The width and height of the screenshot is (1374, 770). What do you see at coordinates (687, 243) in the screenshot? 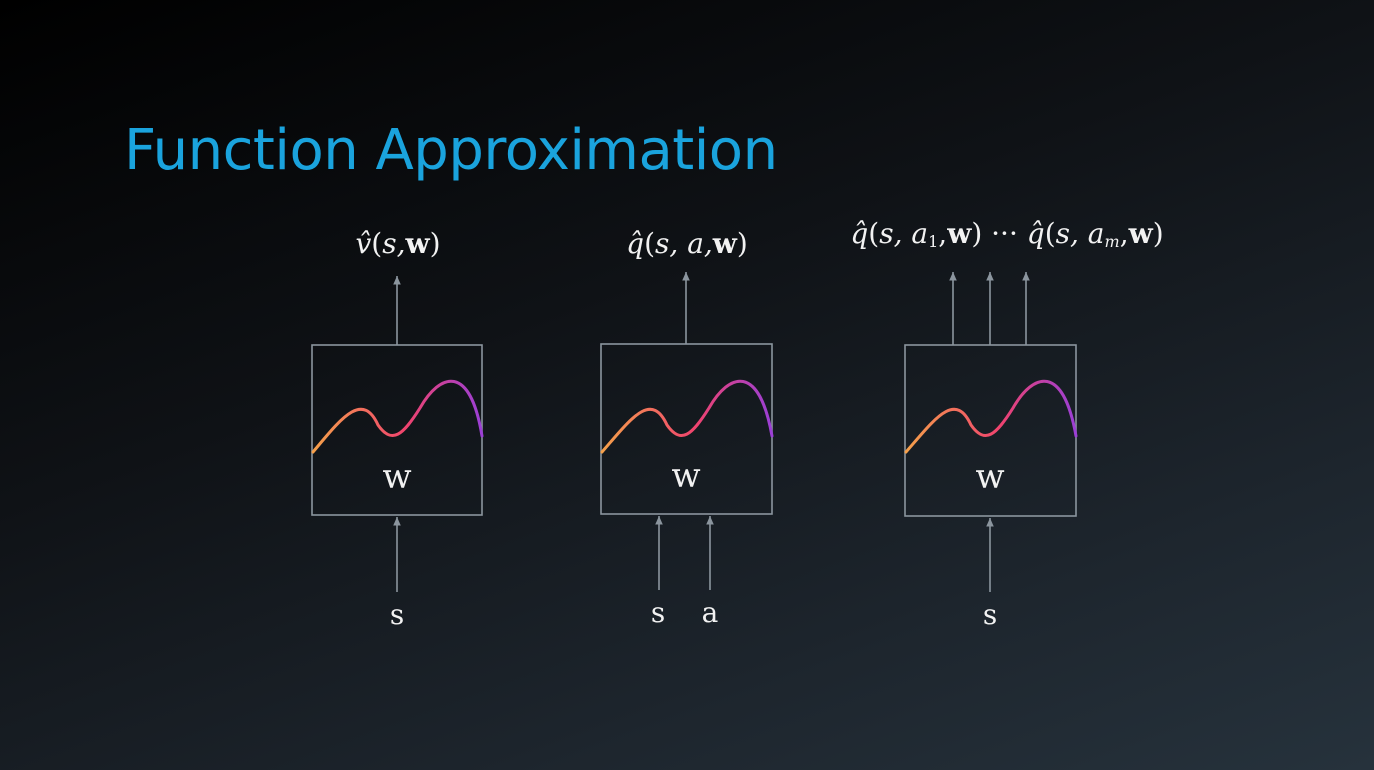
I see `action-value-output-label: q̂(s, a,w)` at bounding box center [687, 243].